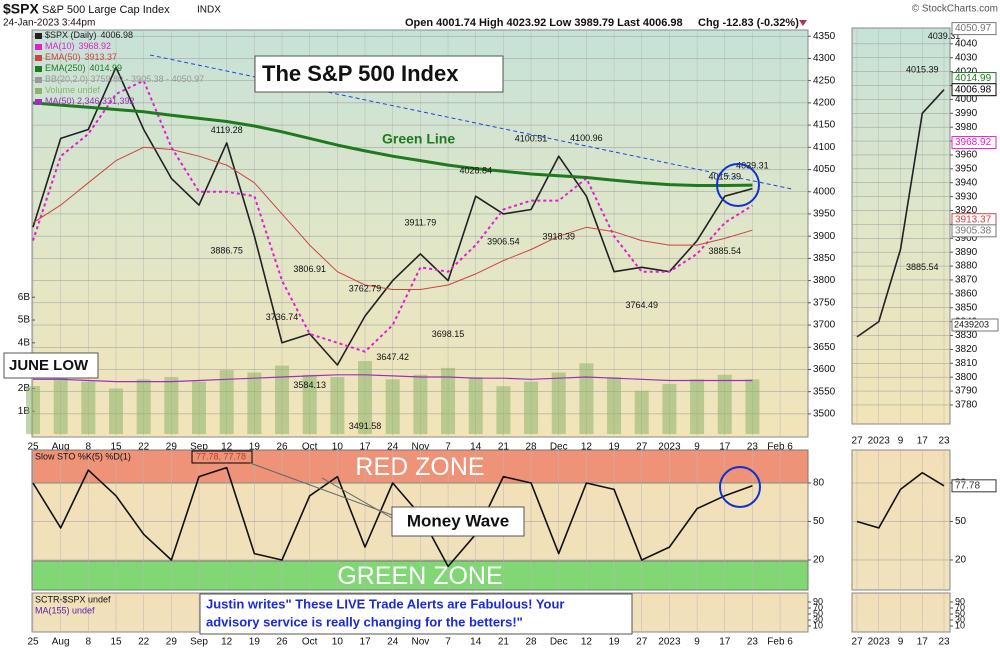  Describe the element at coordinates (824, 80) in the screenshot. I see `y-tick-label: 4250` at that location.